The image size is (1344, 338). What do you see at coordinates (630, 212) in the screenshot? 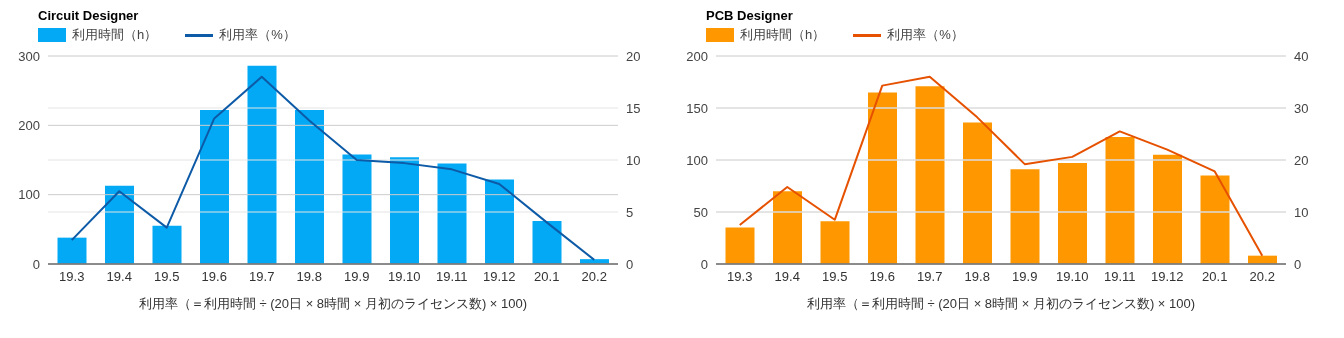
I see `y2-tick-label: 5` at bounding box center [630, 212].